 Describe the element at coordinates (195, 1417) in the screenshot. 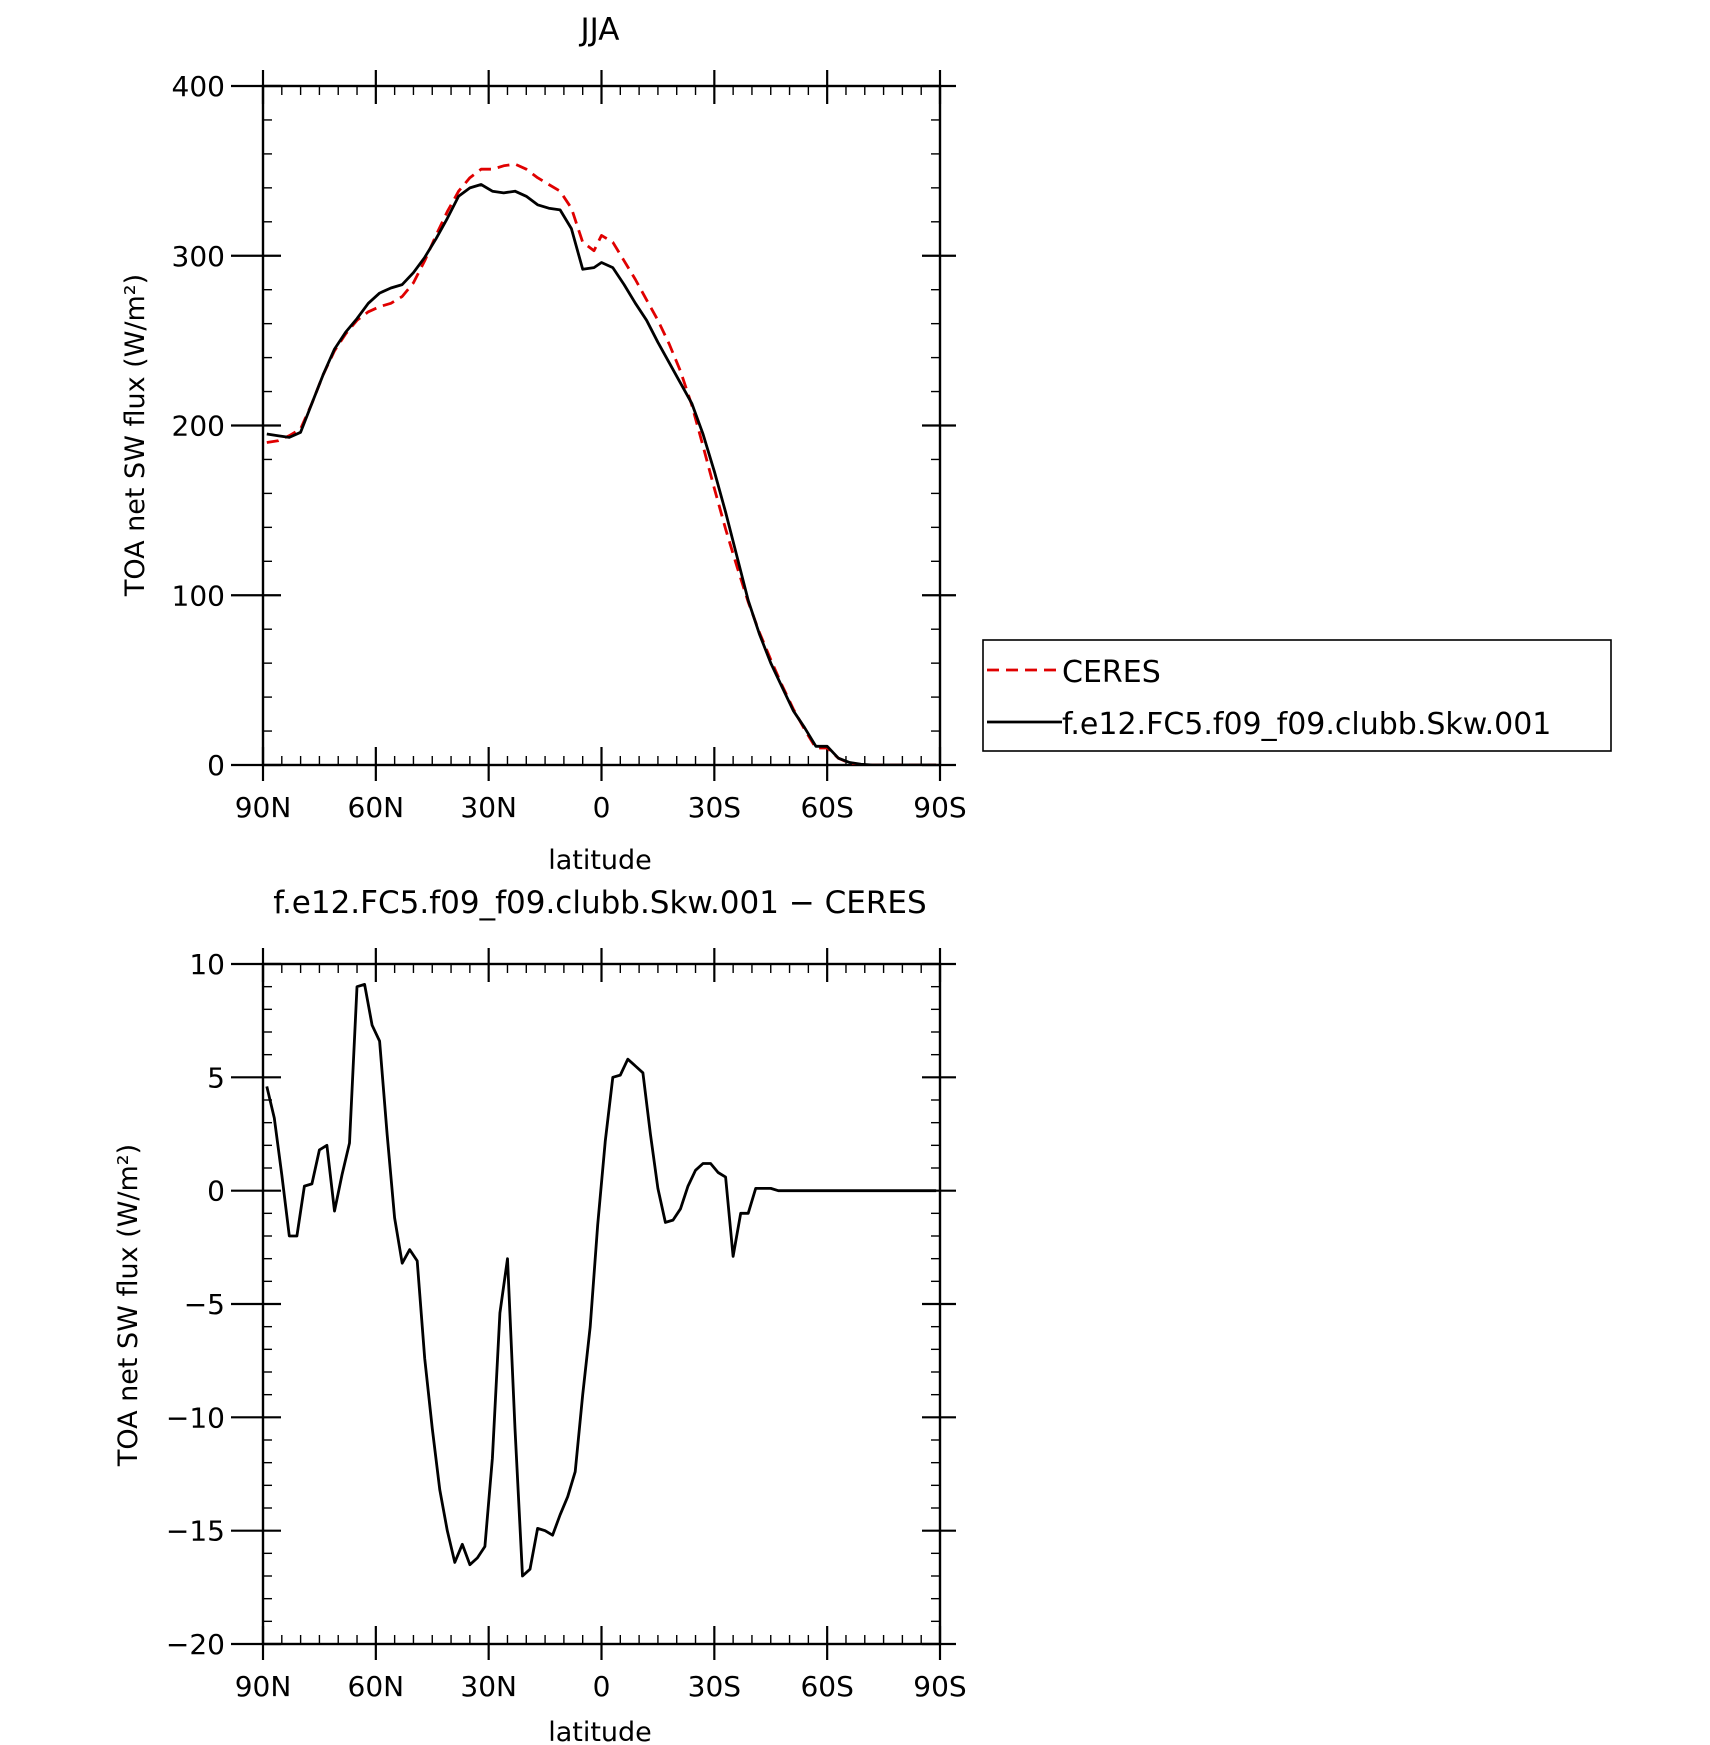

I see `y-tick-label: −10` at that location.